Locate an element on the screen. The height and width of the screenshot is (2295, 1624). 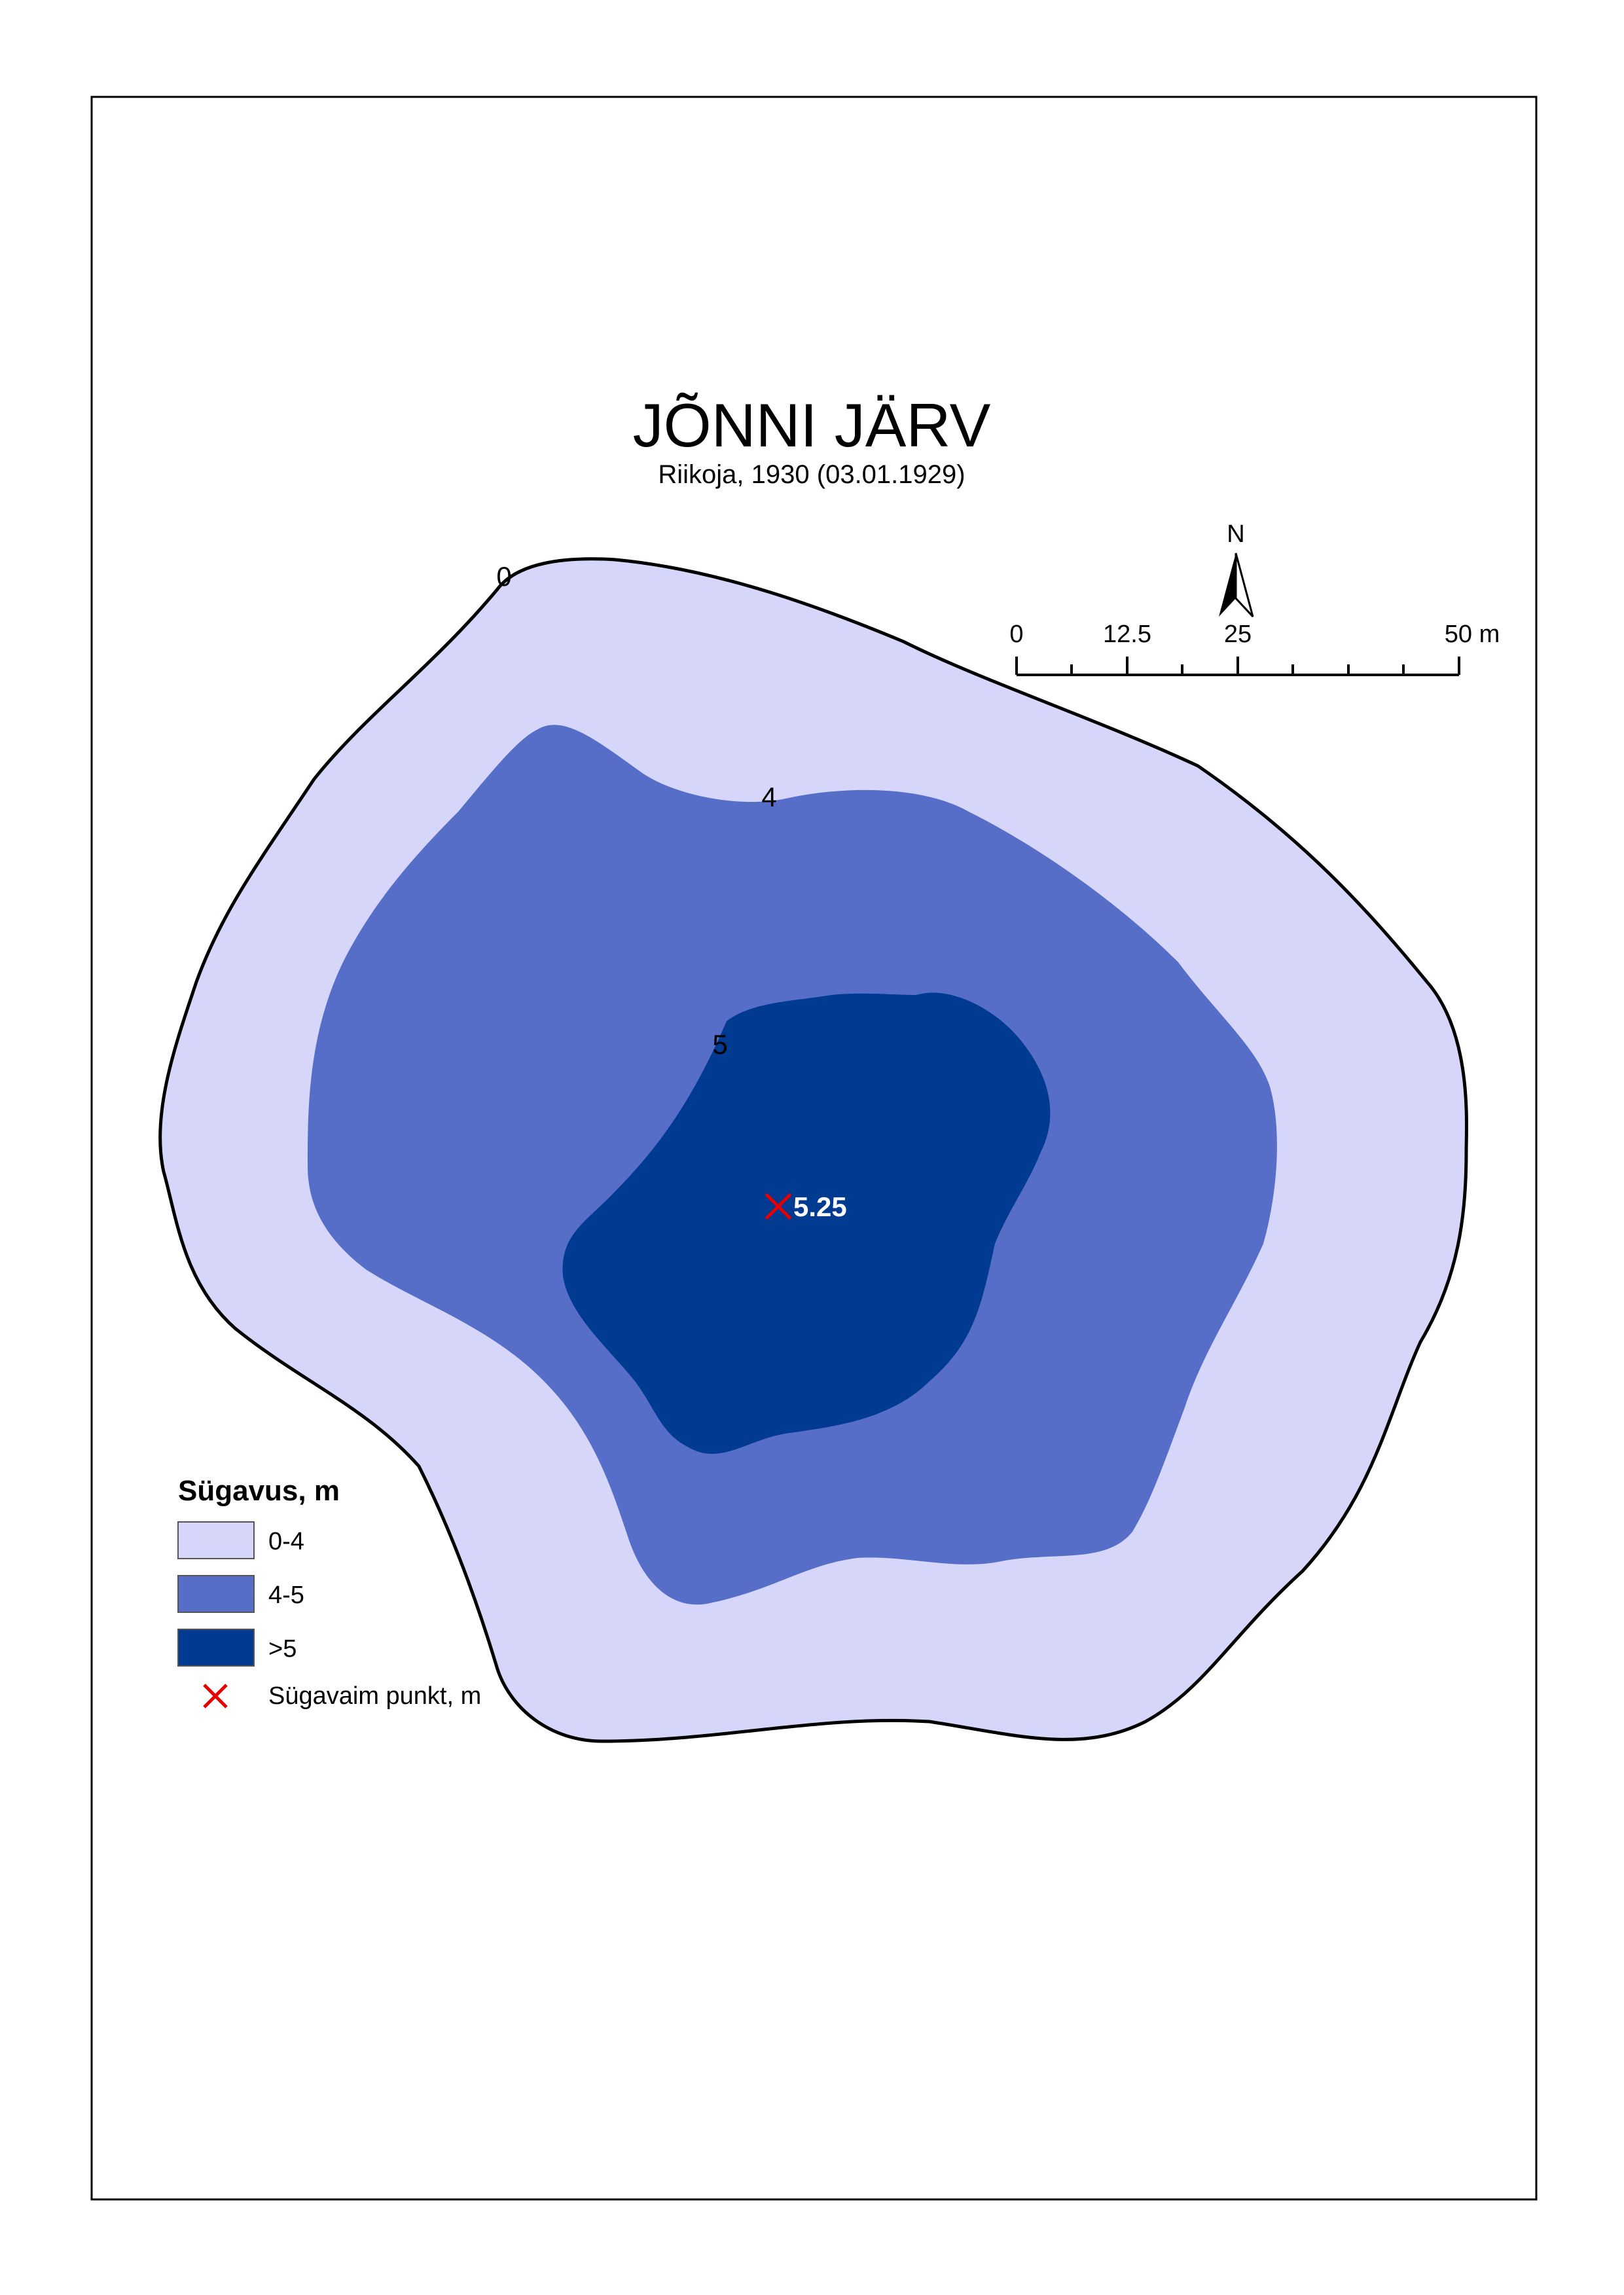
north-label: N is located at coordinates (1235, 534).